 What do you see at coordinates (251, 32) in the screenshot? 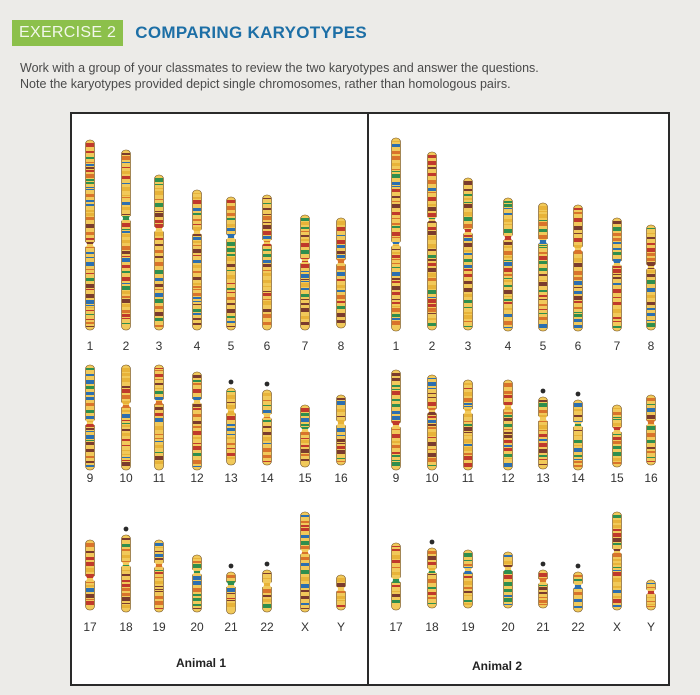
I see `exercise-title: COMPARING KARYOTYPES` at bounding box center [251, 32].